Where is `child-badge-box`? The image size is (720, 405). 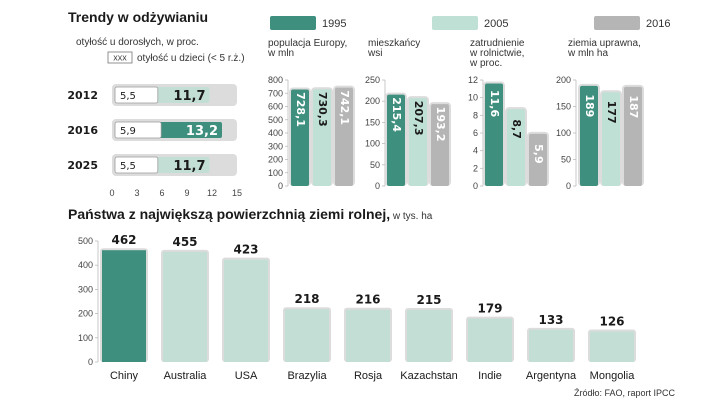 child-badge-box is located at coordinates (120, 57).